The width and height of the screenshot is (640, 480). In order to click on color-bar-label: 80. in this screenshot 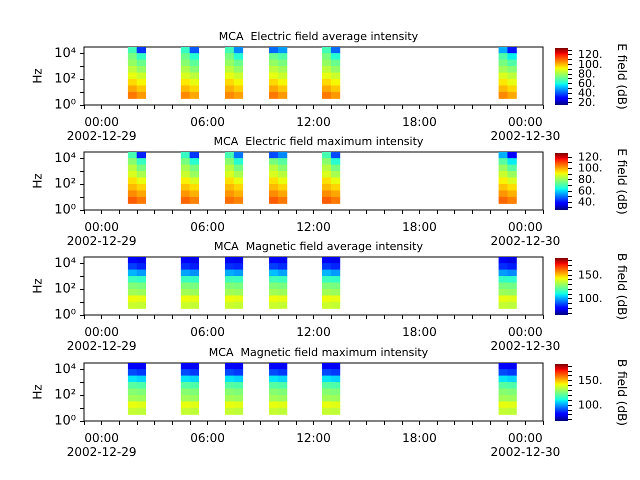, I will do `click(587, 179)`.